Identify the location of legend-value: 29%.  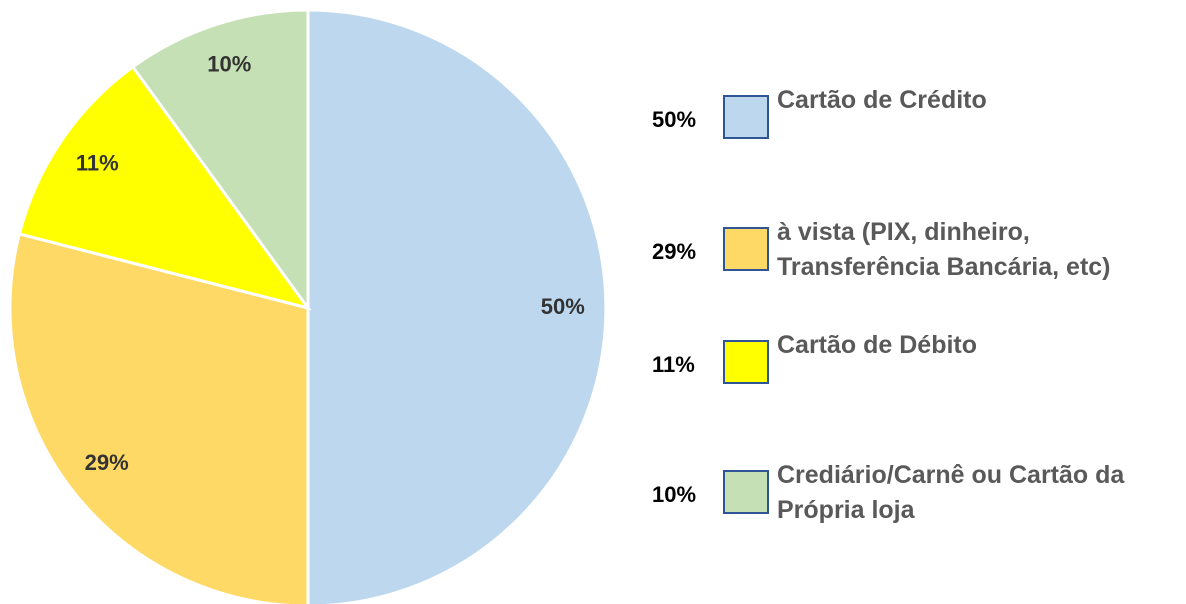
(674, 251).